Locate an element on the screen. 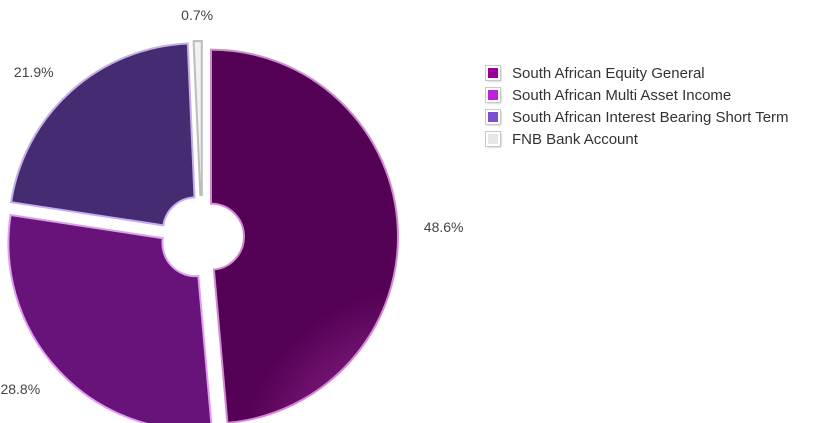 The image size is (823, 423). slice-data-label: 48.6% is located at coordinates (444, 227).